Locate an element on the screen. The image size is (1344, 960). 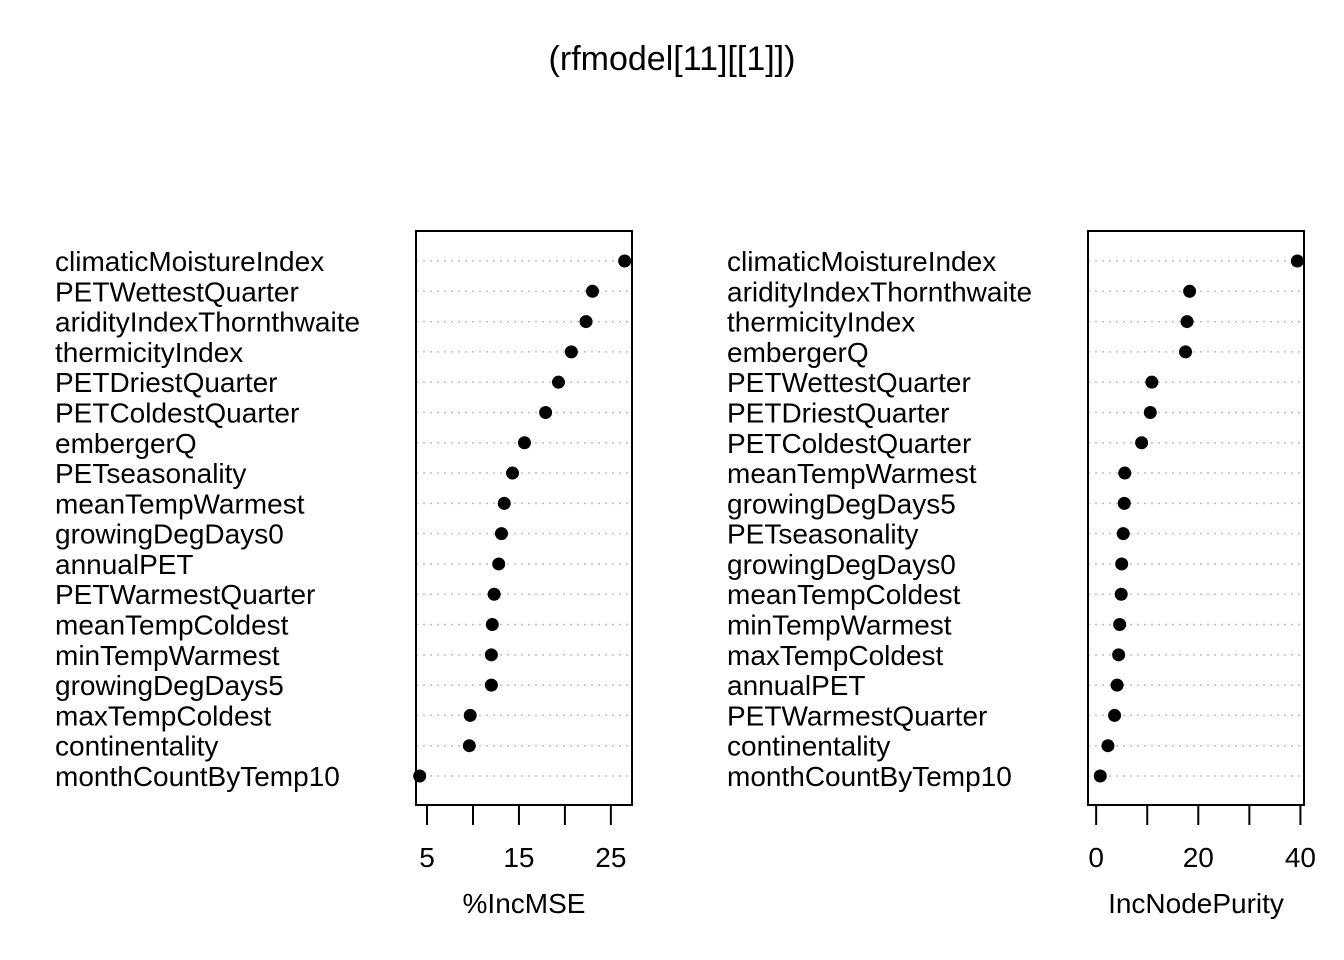
chart-title: (rfmodel[11][[1]]) is located at coordinates (672, 59).